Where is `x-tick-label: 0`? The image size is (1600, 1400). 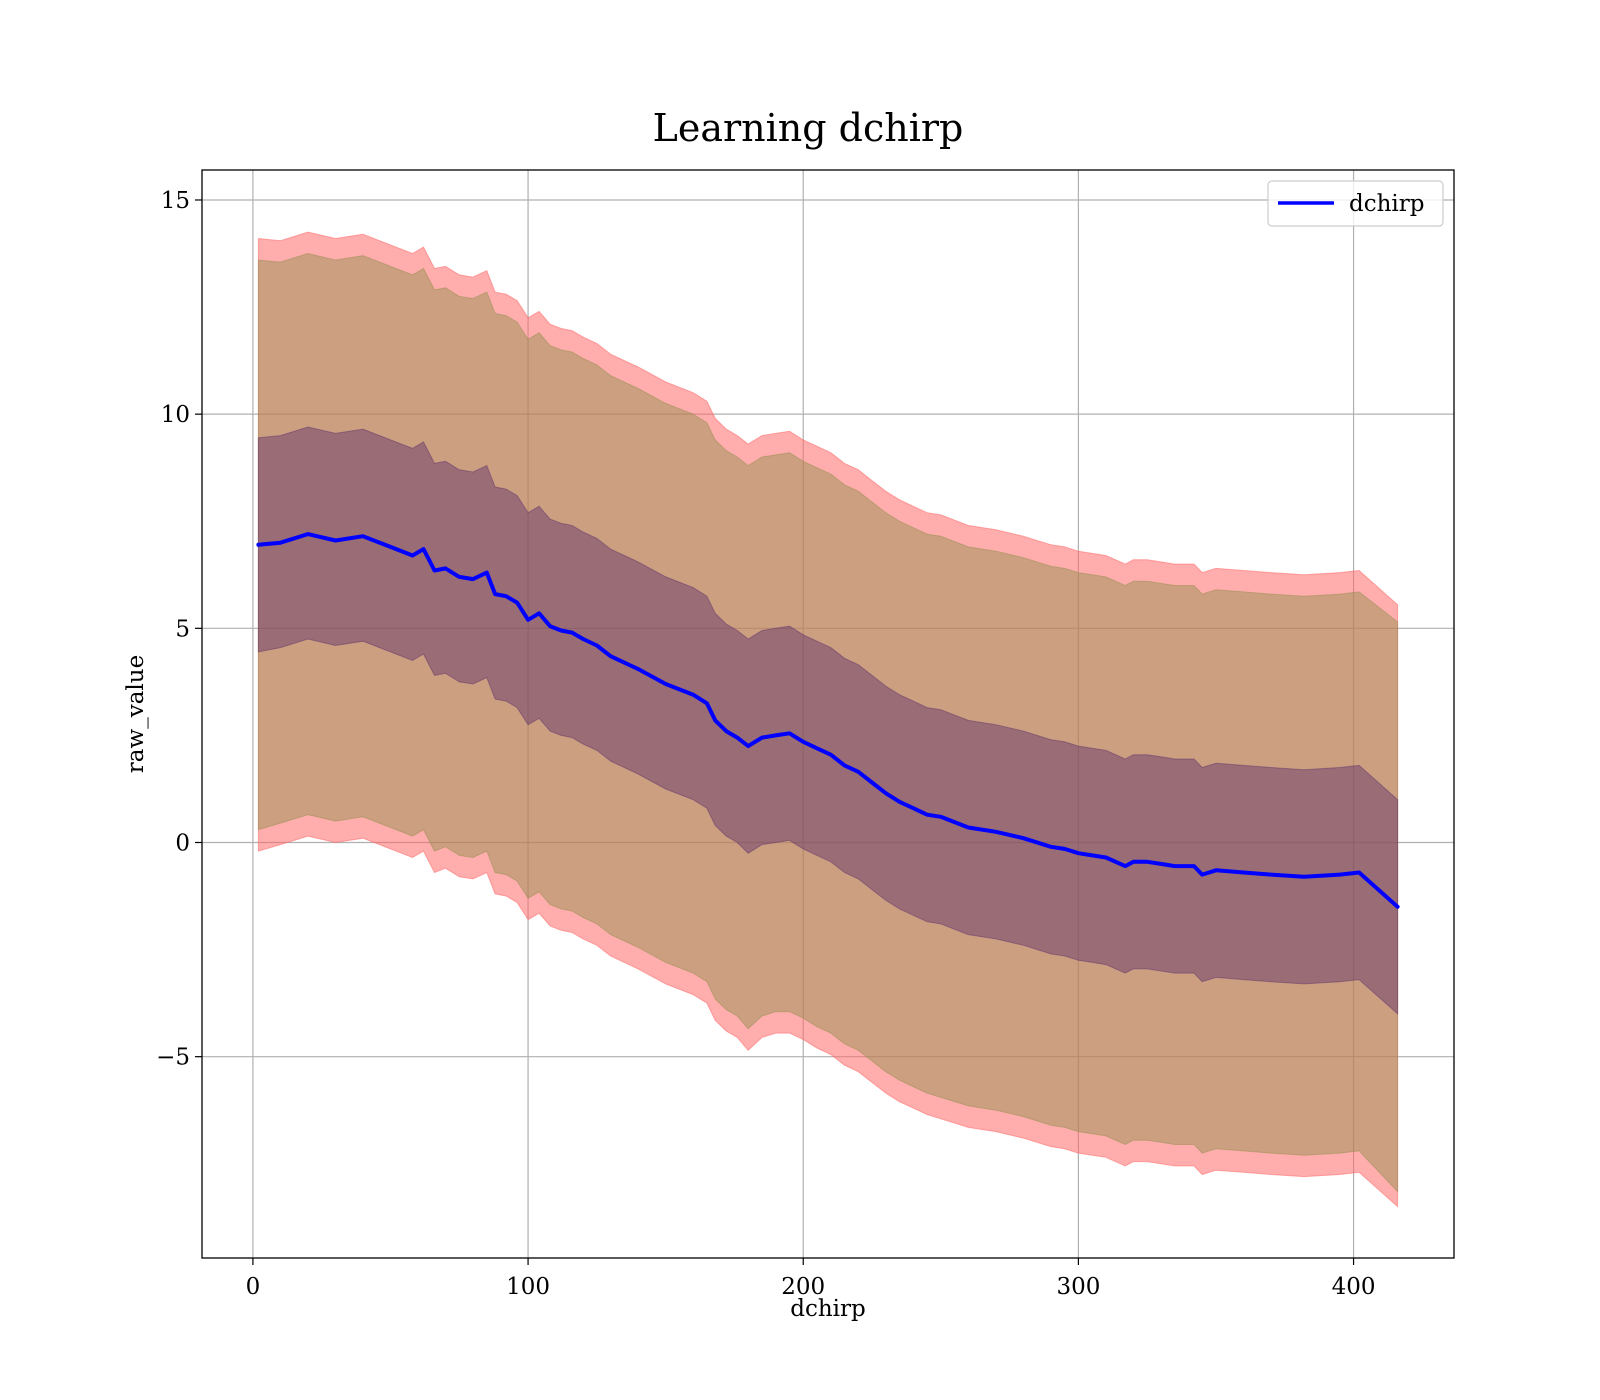 x-tick-label: 0 is located at coordinates (253, 1287).